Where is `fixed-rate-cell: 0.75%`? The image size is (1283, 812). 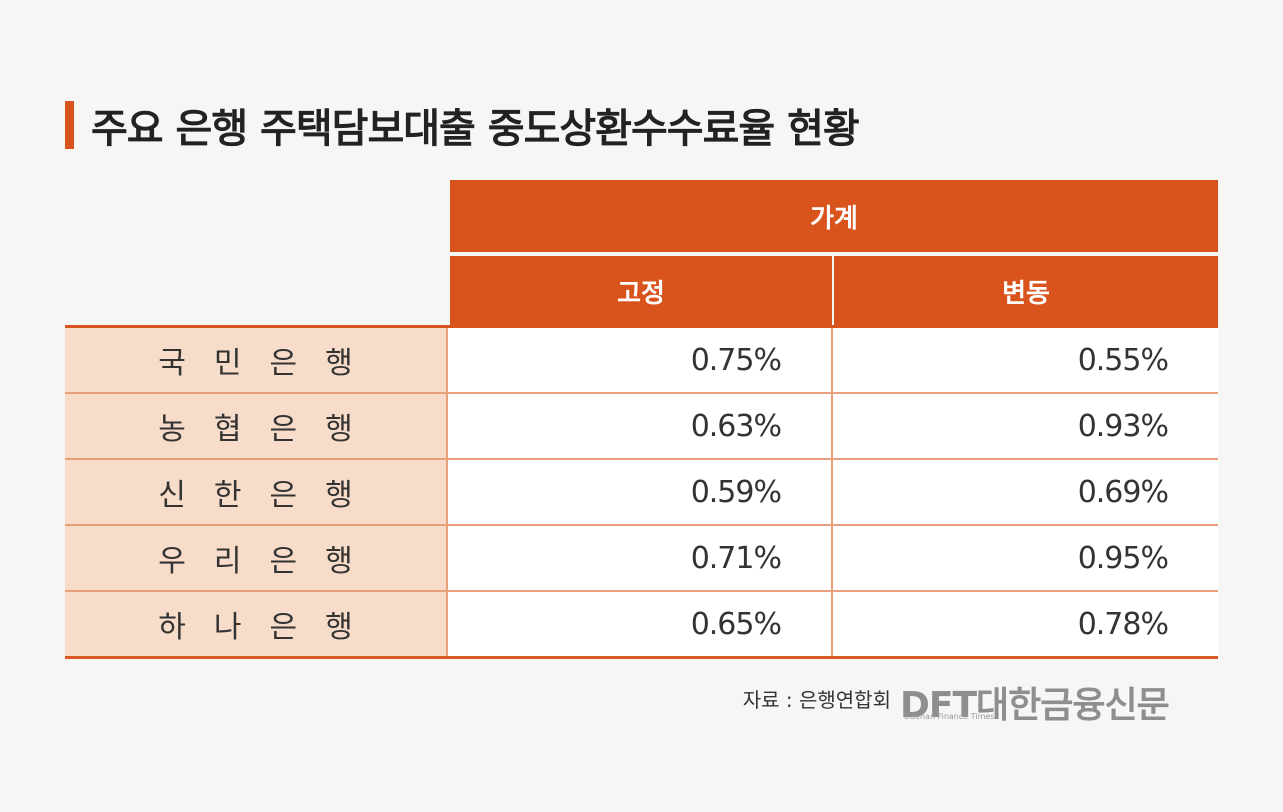
fixed-rate-cell: 0.75% is located at coordinates (640, 360).